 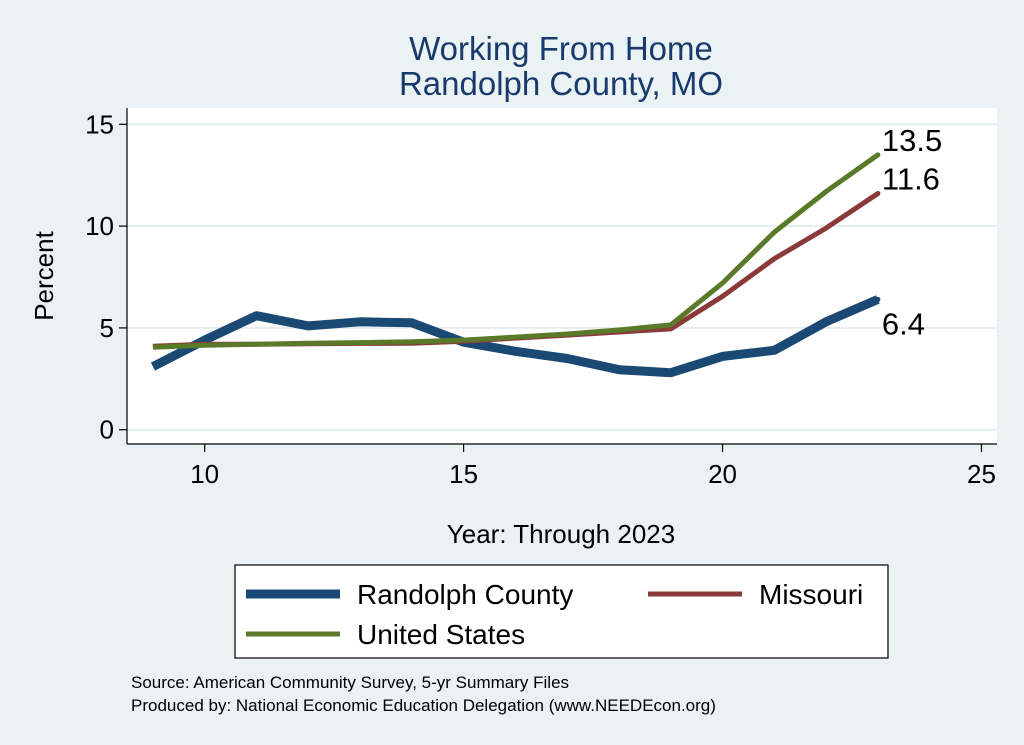 What do you see at coordinates (44, 275) in the screenshot?
I see `y-axis-label: Percent` at bounding box center [44, 275].